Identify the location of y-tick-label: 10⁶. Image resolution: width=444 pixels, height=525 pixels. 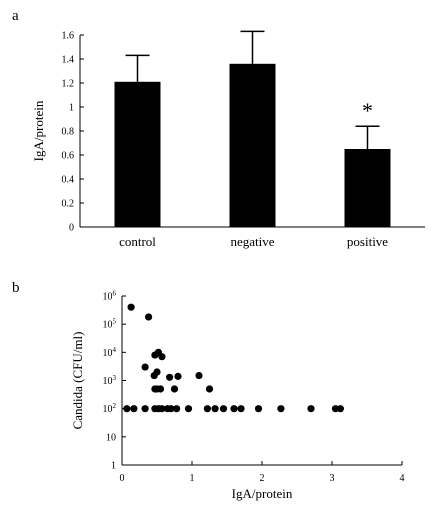
(110, 296).